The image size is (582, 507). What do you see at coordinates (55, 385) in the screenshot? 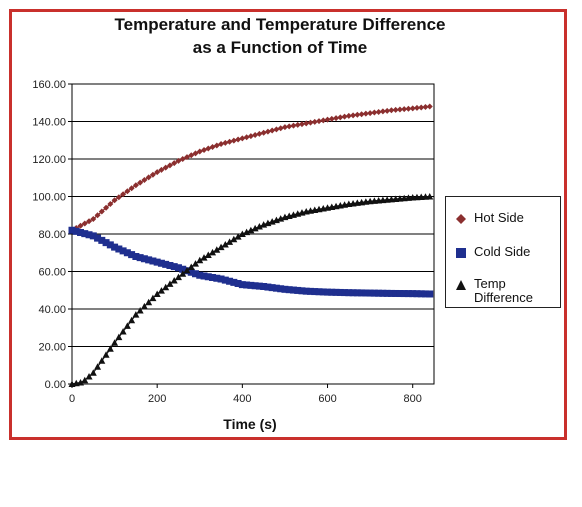
I see `y-tick-label-0: 0.00` at bounding box center [55, 385].